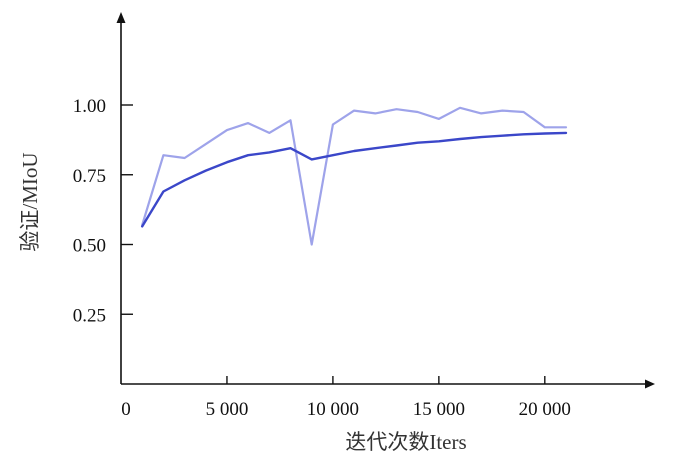 Image resolution: width=683 pixels, height=463 pixels. What do you see at coordinates (405, 442) in the screenshot?
I see `x-axis-title: 迭代次数Iters` at bounding box center [405, 442].